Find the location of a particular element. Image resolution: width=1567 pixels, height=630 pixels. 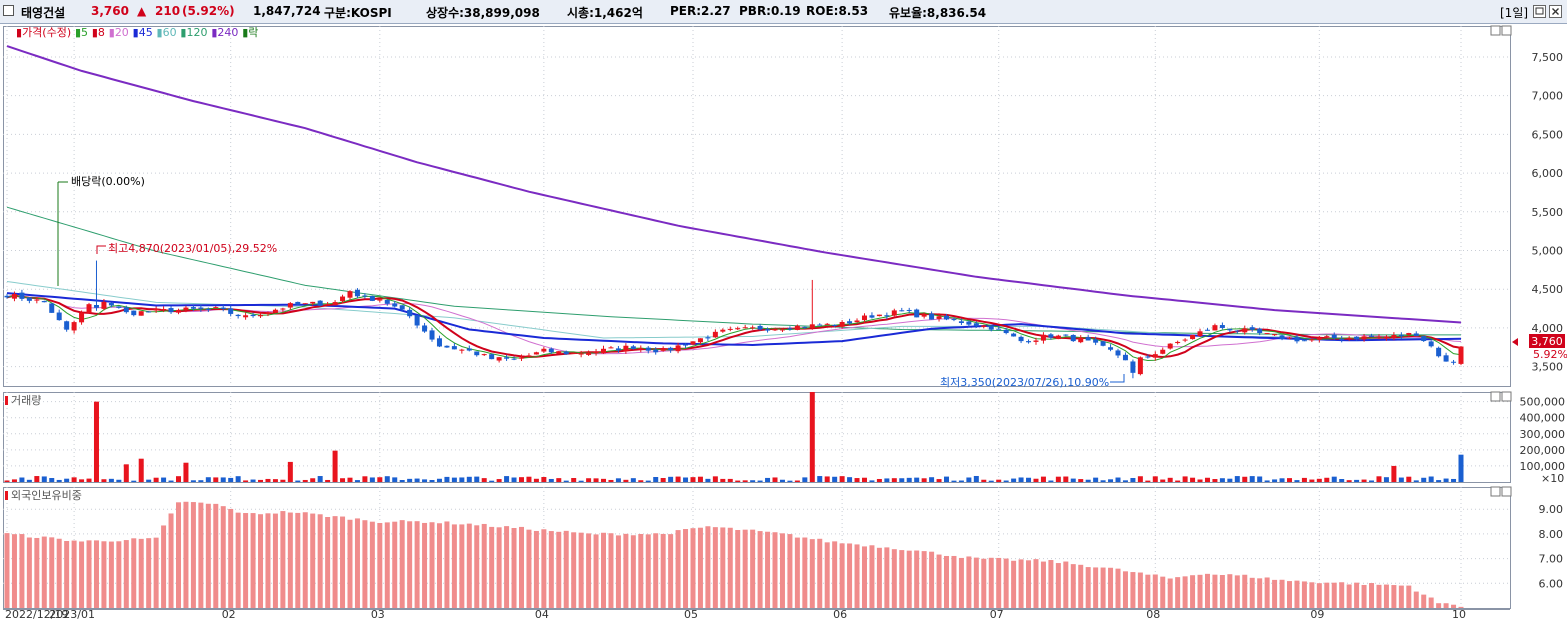

per-value: PER:2.27 is located at coordinates (700, 11).